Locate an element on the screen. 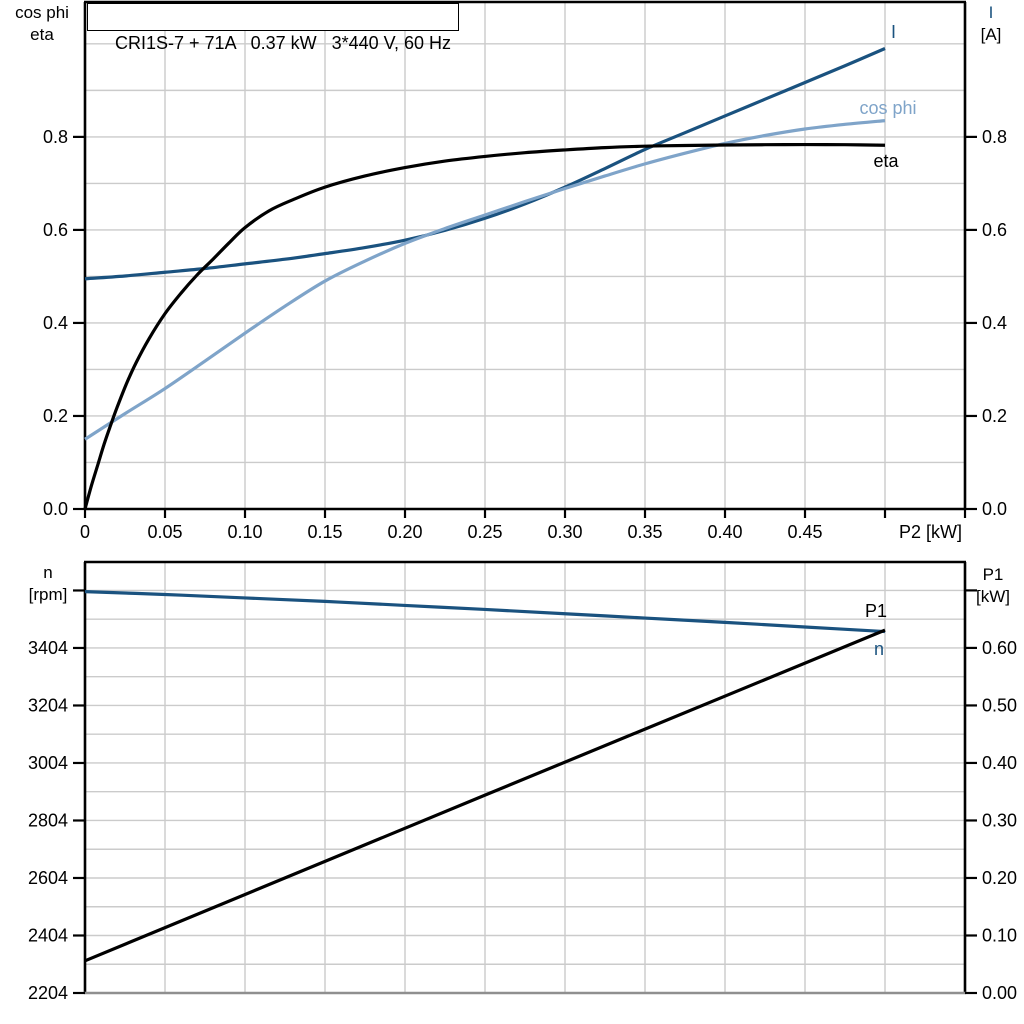 The image size is (1024, 1024). right-tick-label: 0.60 is located at coordinates (999, 648).